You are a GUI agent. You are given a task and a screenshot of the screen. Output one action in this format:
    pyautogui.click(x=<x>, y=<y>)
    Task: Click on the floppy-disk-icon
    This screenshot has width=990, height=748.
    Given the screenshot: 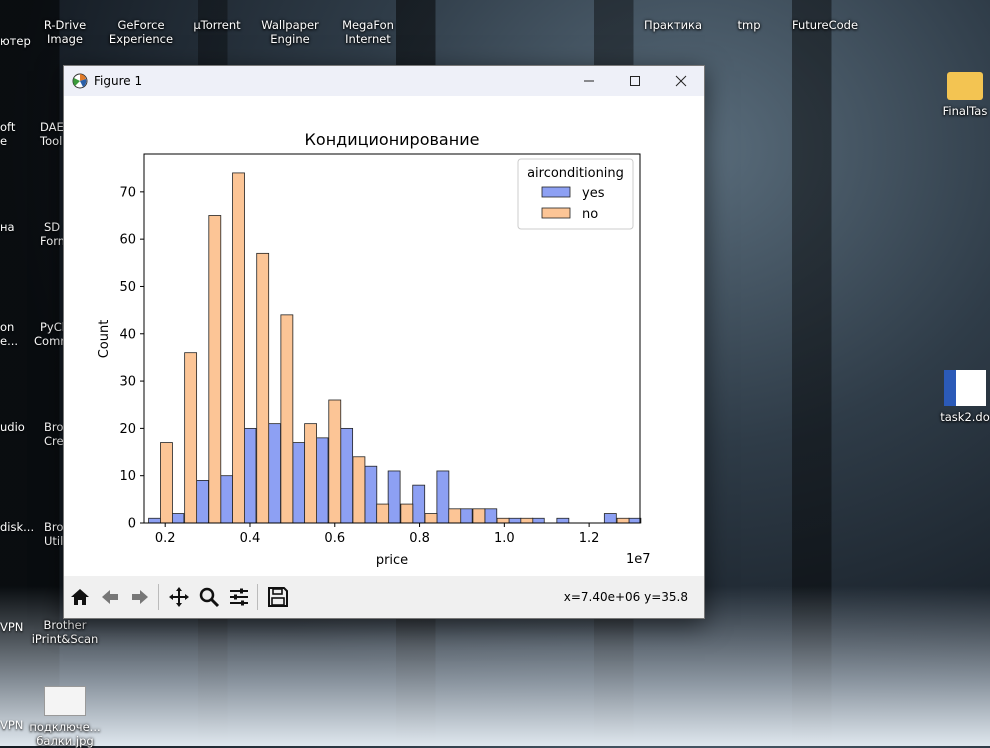 What is the action you would take?
    pyautogui.click(x=278, y=597)
    